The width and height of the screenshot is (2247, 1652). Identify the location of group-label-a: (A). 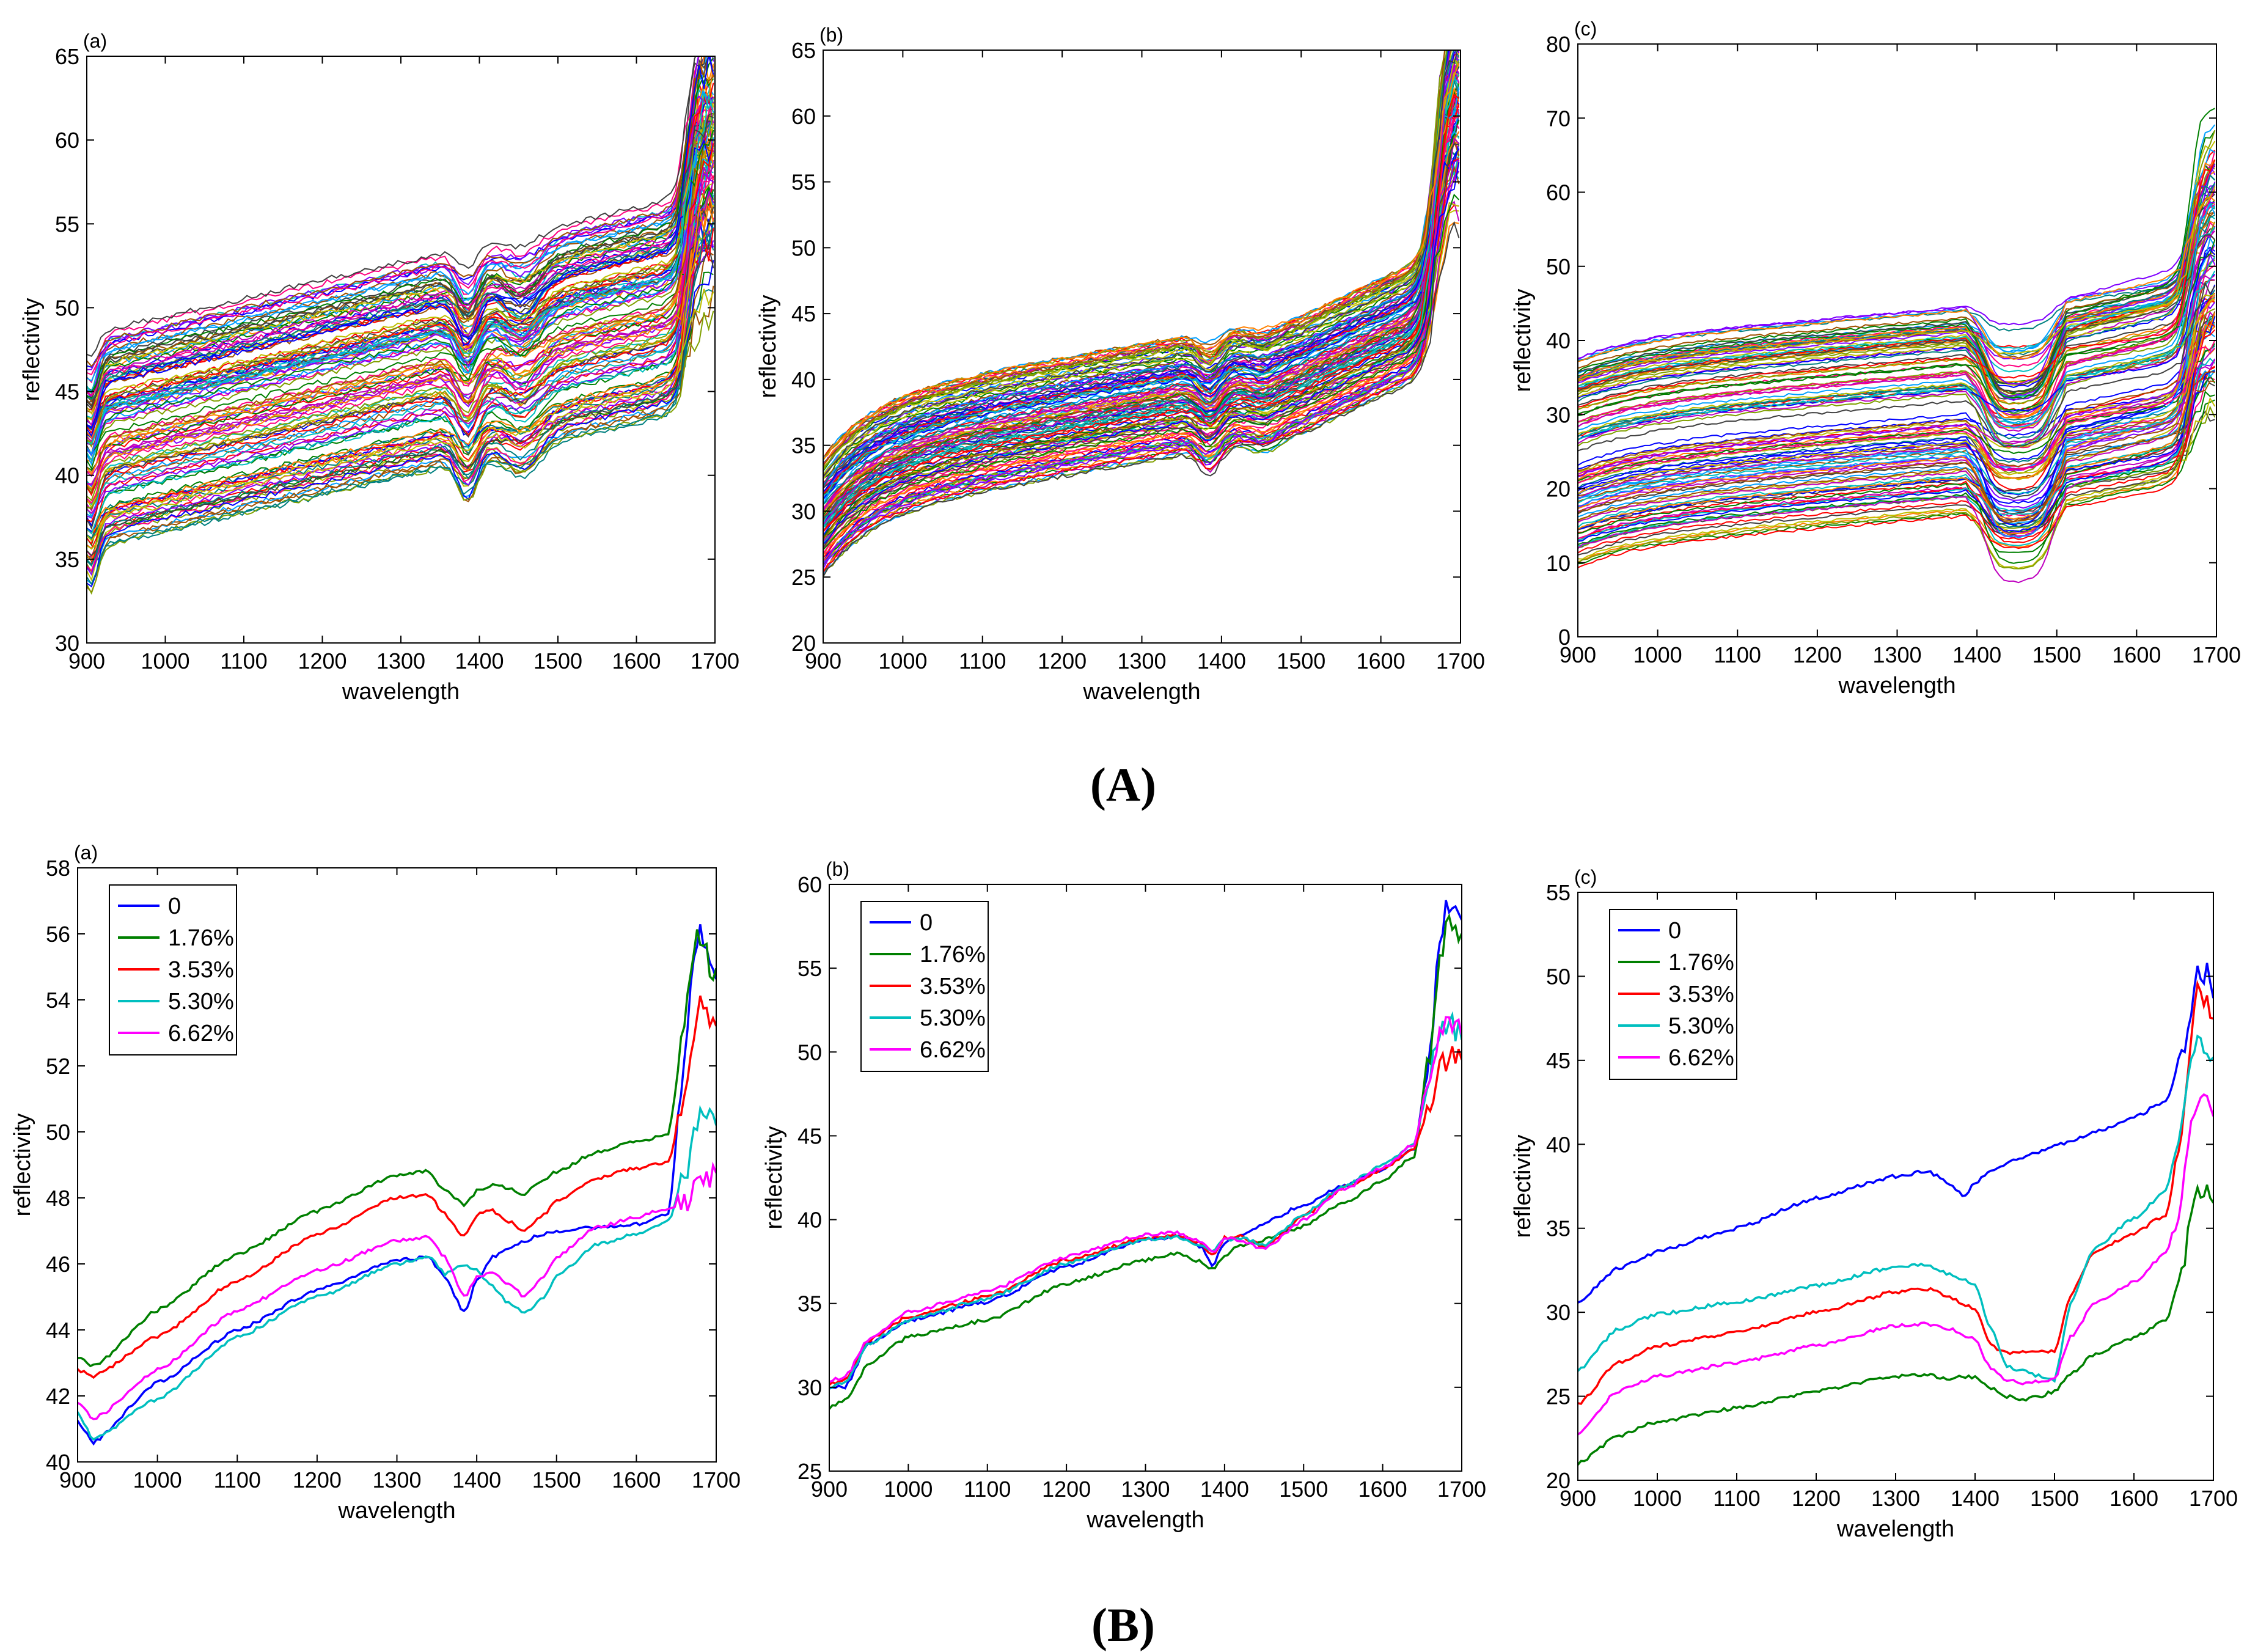
(1123, 784).